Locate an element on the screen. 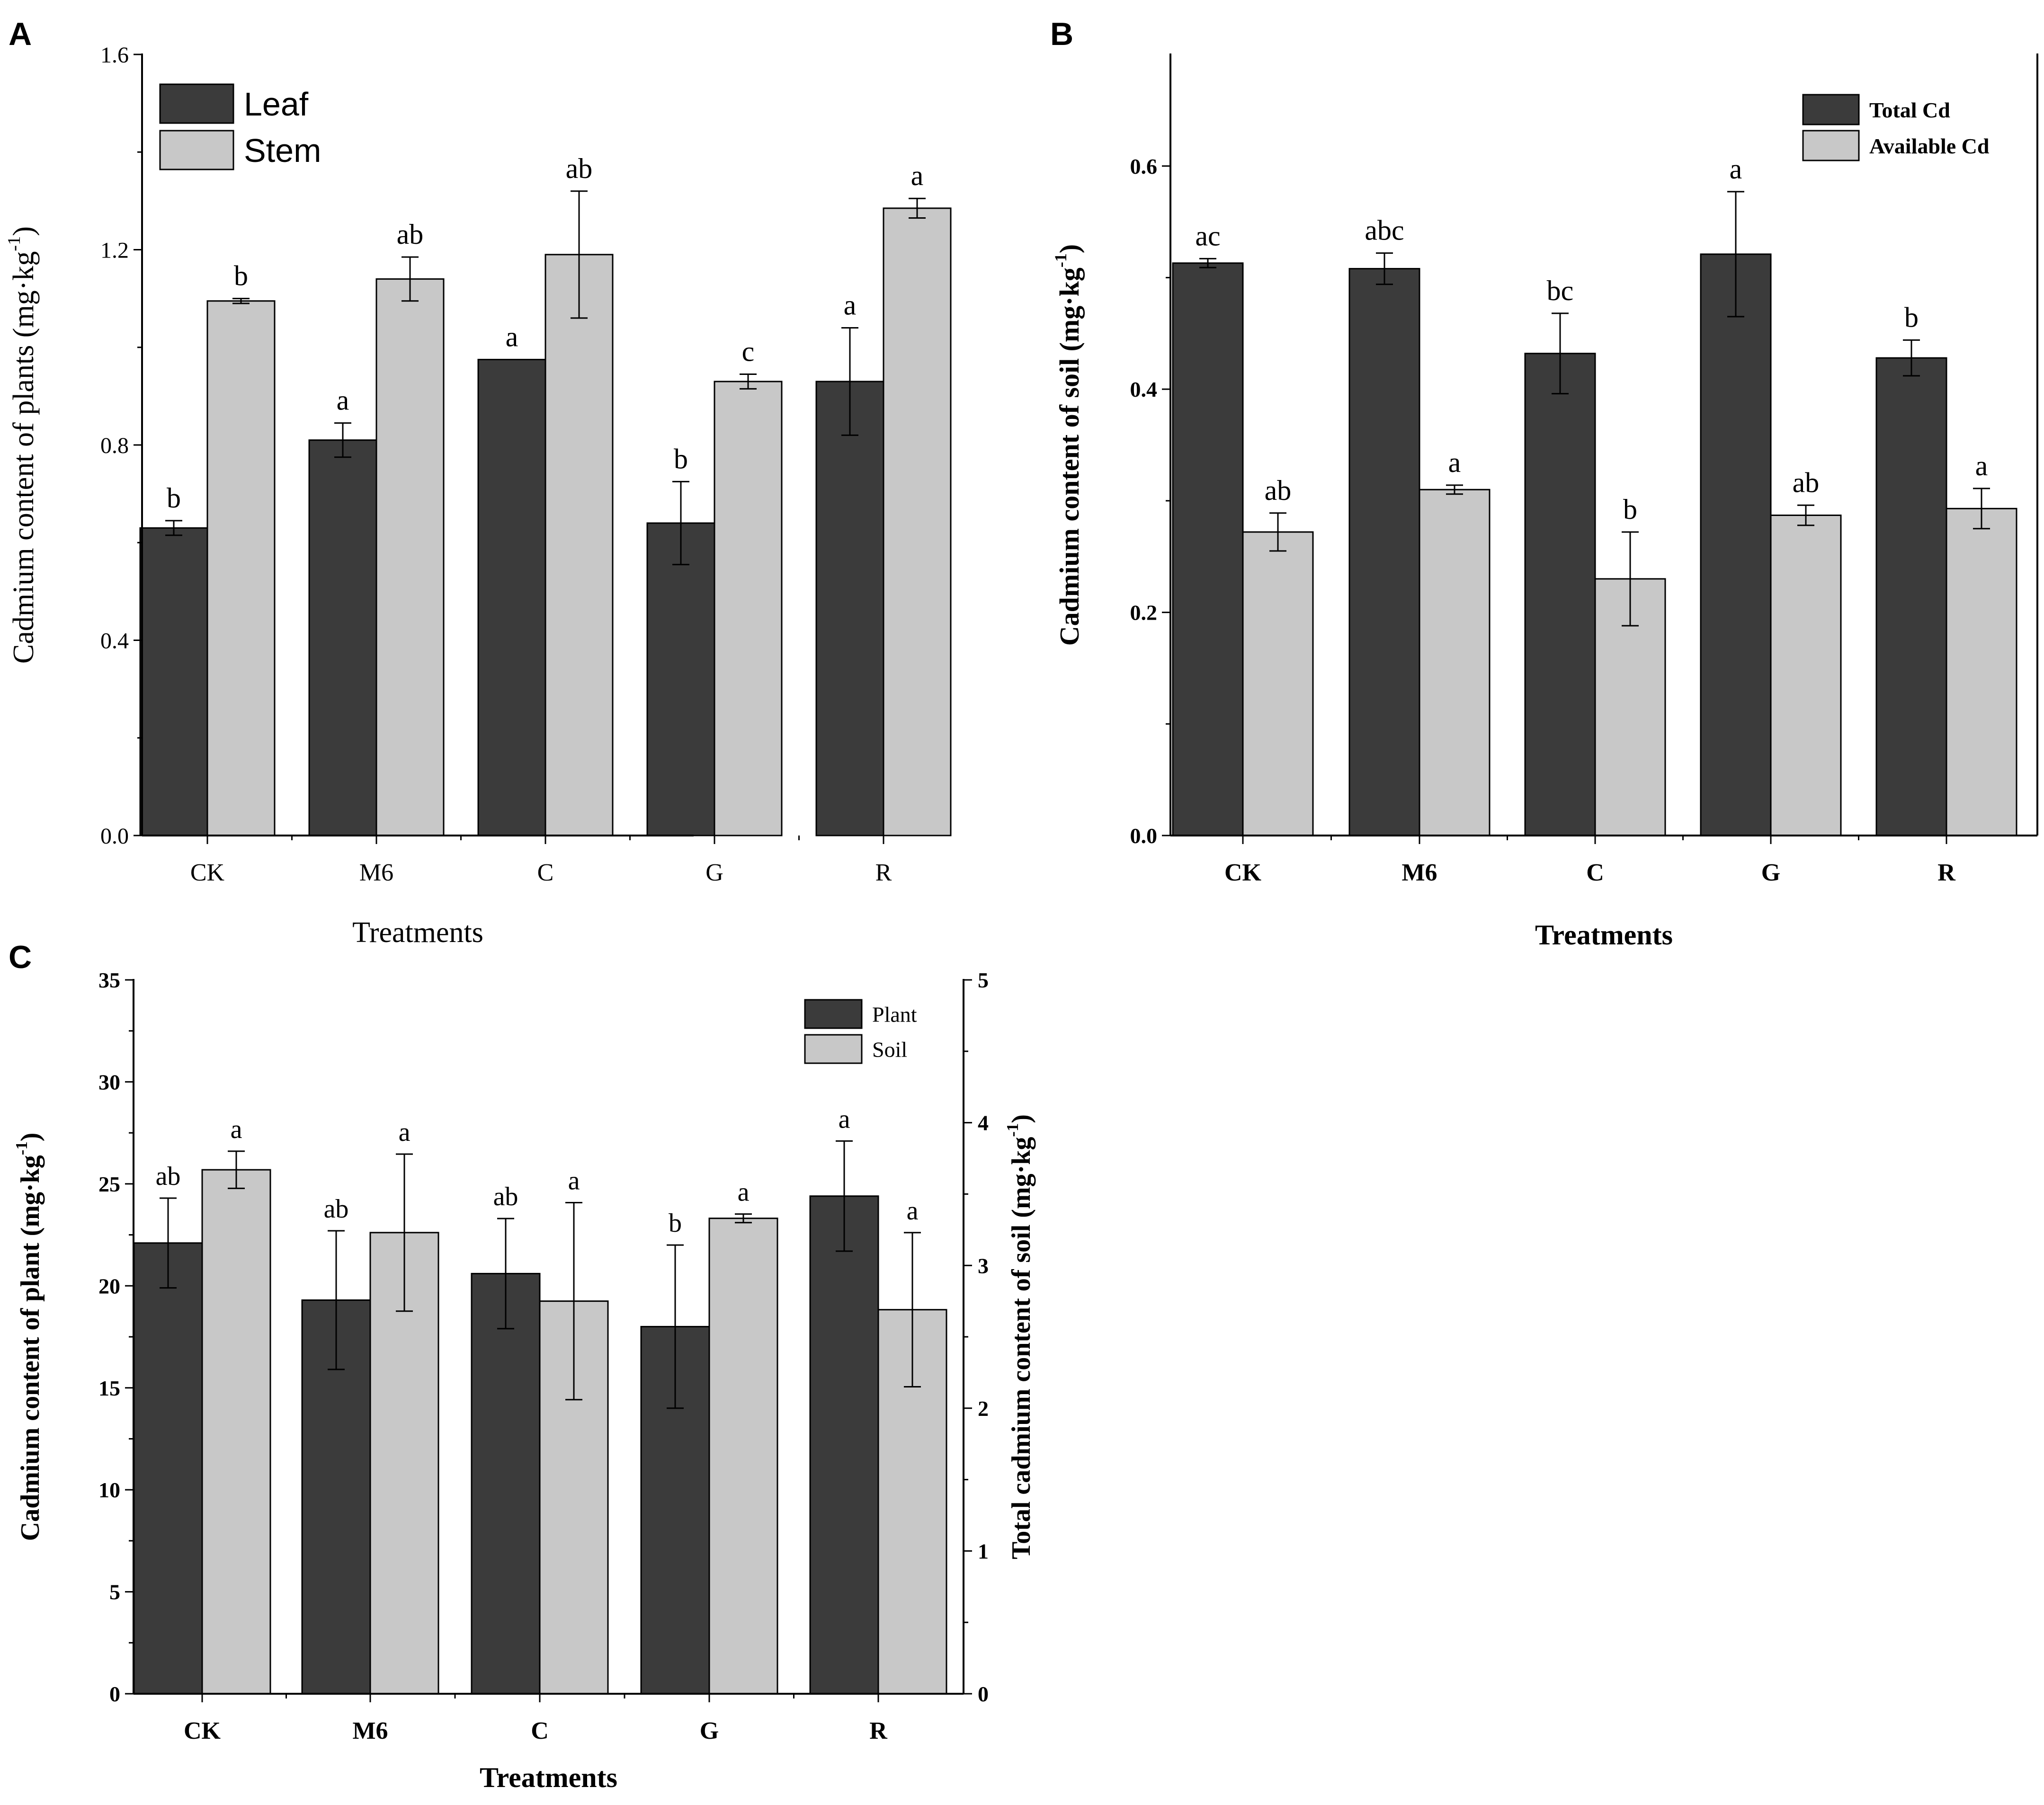 The width and height of the screenshot is (2044, 1805). bar-plant-ck is located at coordinates (168, 1468).